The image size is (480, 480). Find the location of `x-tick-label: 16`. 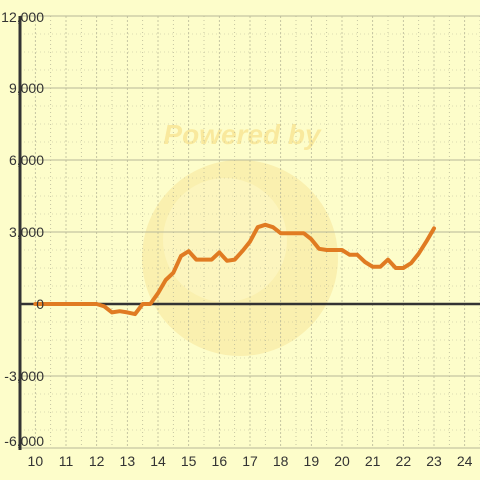

x-tick-label: 16 is located at coordinates (220, 461).